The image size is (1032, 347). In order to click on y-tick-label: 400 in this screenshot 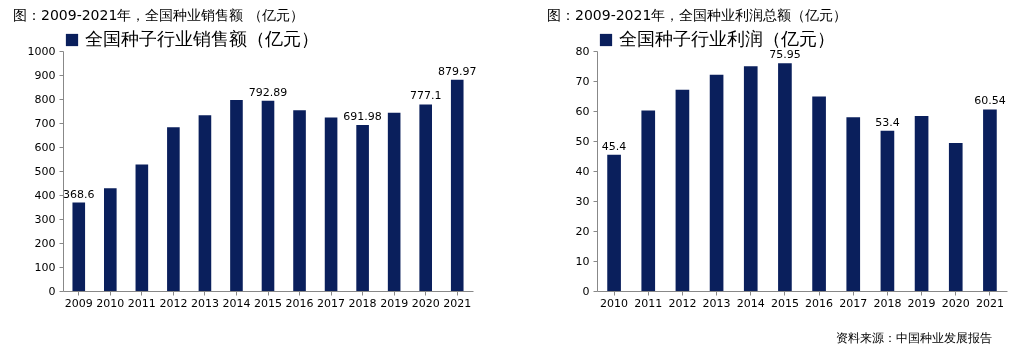, I will do `click(45, 195)`.